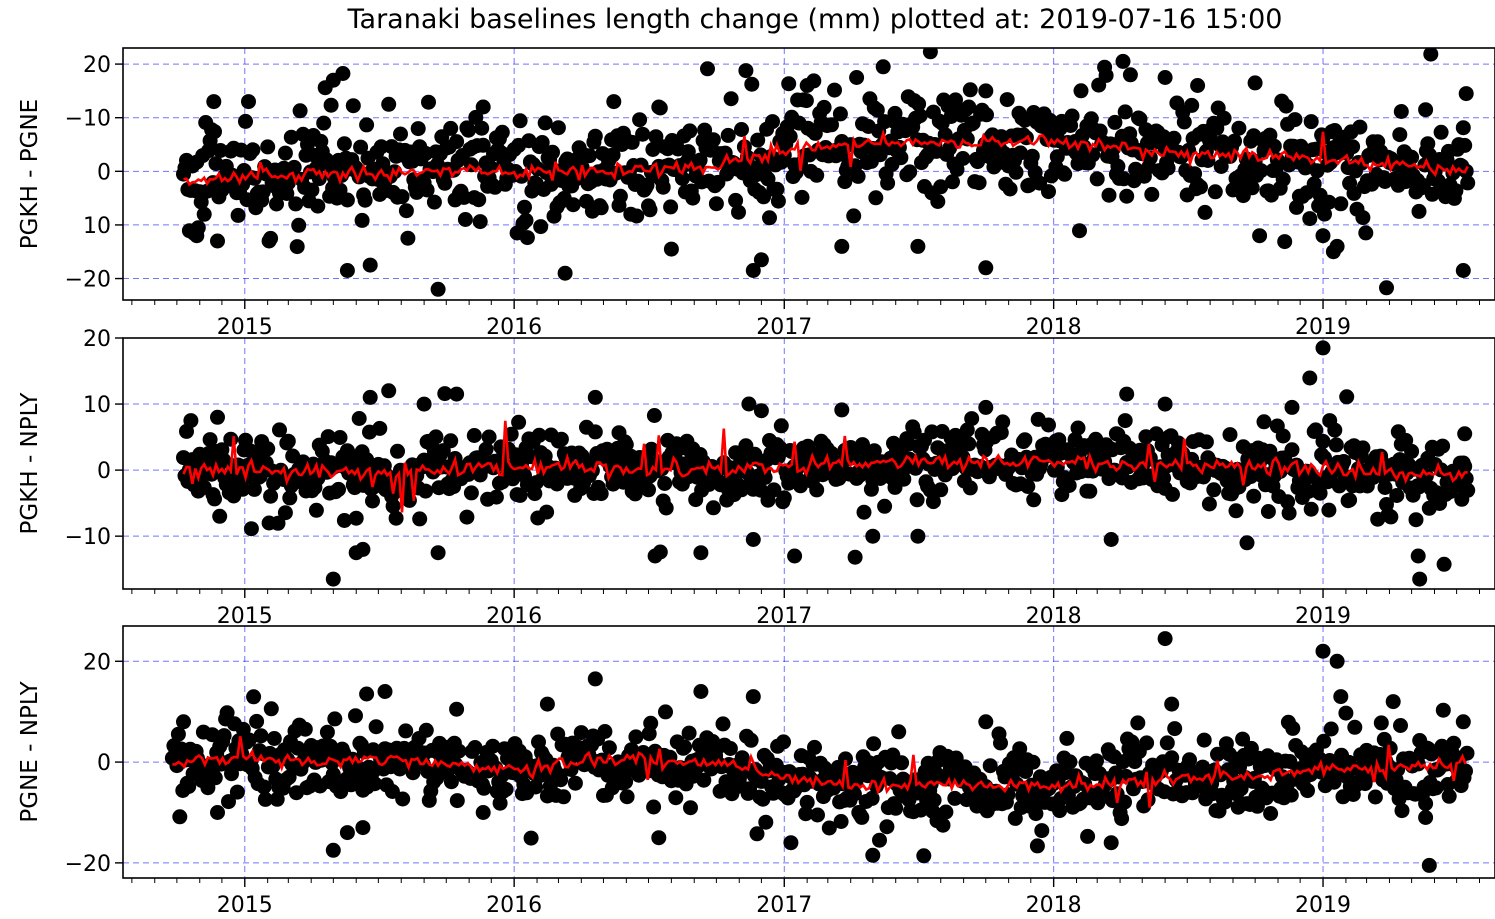  I want to click on y-axis-label: PGKH - PGNE, so click(30, 174).